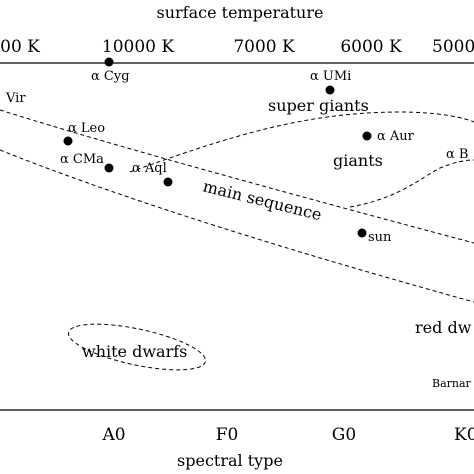 Image resolution: width=474 pixels, height=474 pixels. What do you see at coordinates (452, 383) in the screenshot?
I see `edge-label-barnard: Barnar` at bounding box center [452, 383].